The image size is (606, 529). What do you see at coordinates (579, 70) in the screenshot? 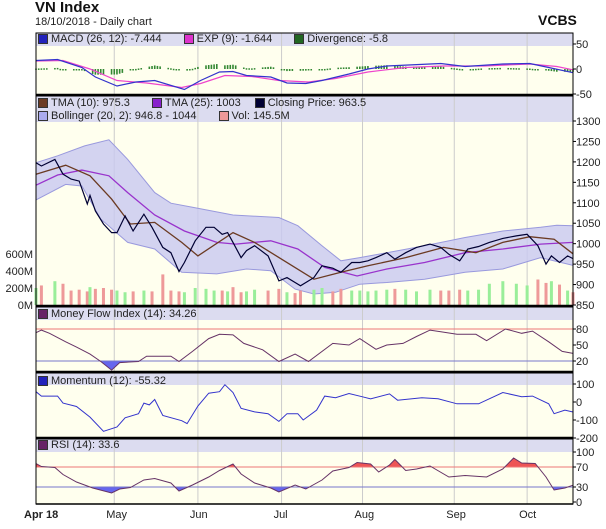
I see `macd-y-tick-label: 0` at bounding box center [579, 70].